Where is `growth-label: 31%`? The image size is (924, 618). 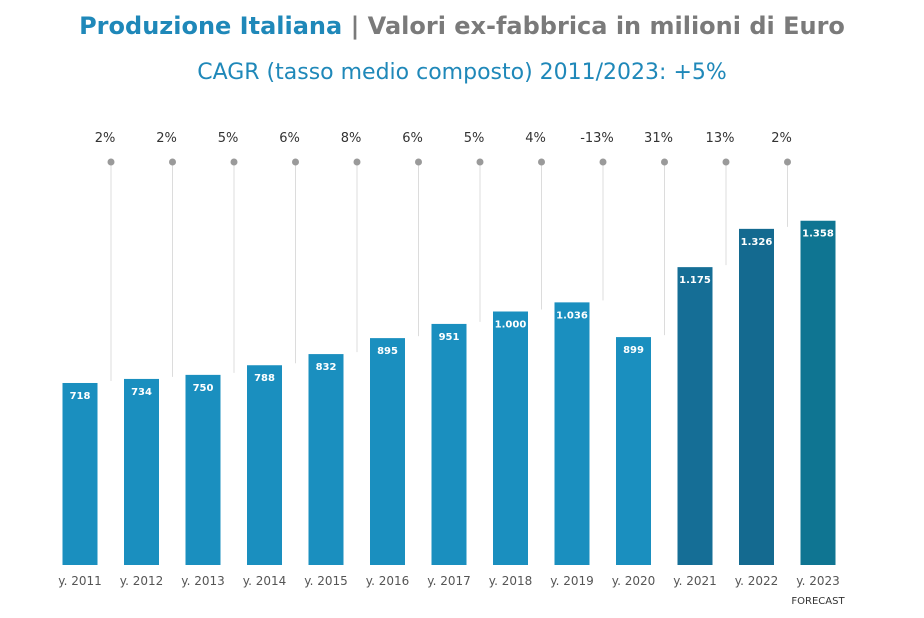
growth-label: 31% is located at coordinates (658, 138).